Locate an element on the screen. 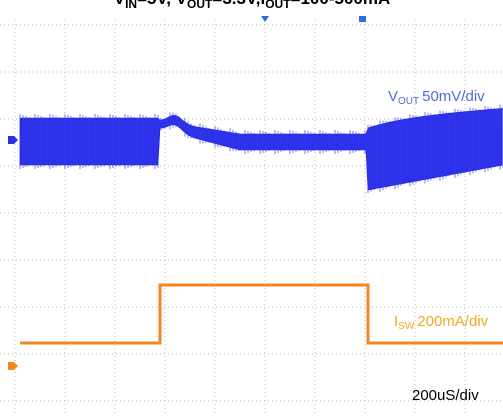  label-part: 200mA/div is located at coordinates (452, 321).